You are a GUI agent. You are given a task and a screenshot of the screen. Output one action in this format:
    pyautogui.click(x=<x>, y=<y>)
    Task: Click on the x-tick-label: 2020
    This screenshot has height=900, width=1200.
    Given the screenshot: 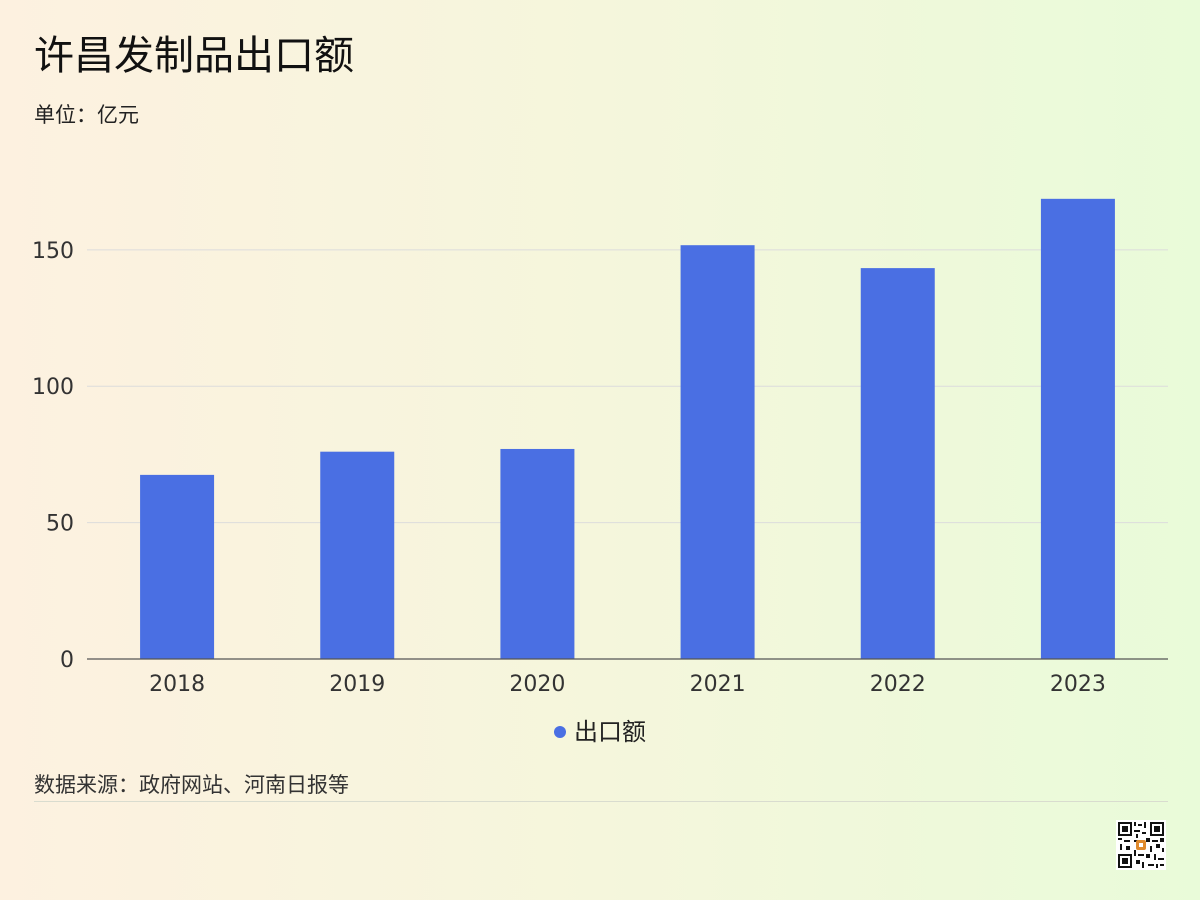 What is the action you would take?
    pyautogui.click(x=537, y=684)
    